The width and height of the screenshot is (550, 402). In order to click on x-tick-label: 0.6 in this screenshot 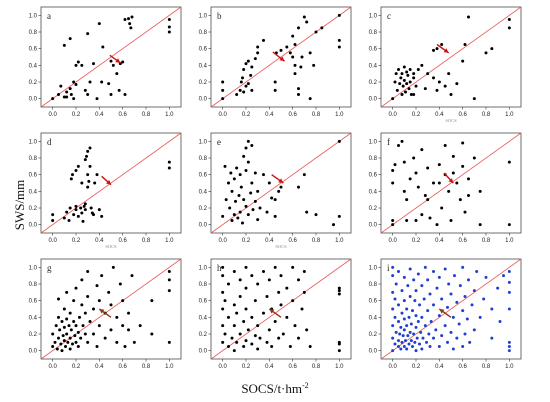, I will do `click(462, 367)`.